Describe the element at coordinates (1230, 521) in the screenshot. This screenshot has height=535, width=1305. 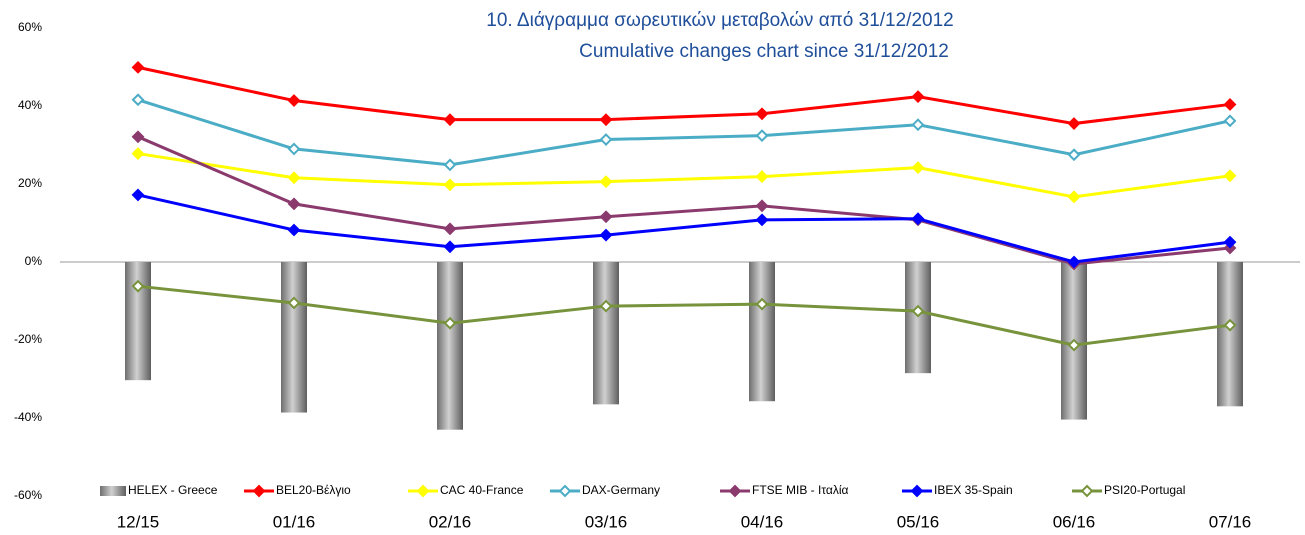
I see `x-tick-label: 07/16` at that location.